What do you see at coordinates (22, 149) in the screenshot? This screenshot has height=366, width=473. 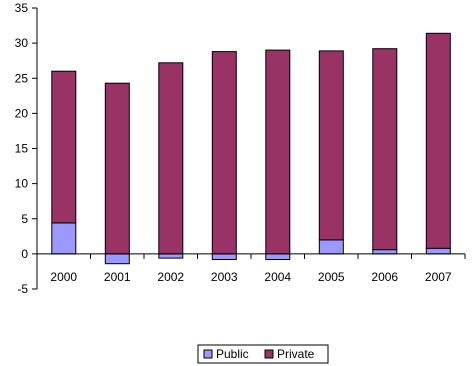 I see `y-tick-label: 15` at bounding box center [22, 149].